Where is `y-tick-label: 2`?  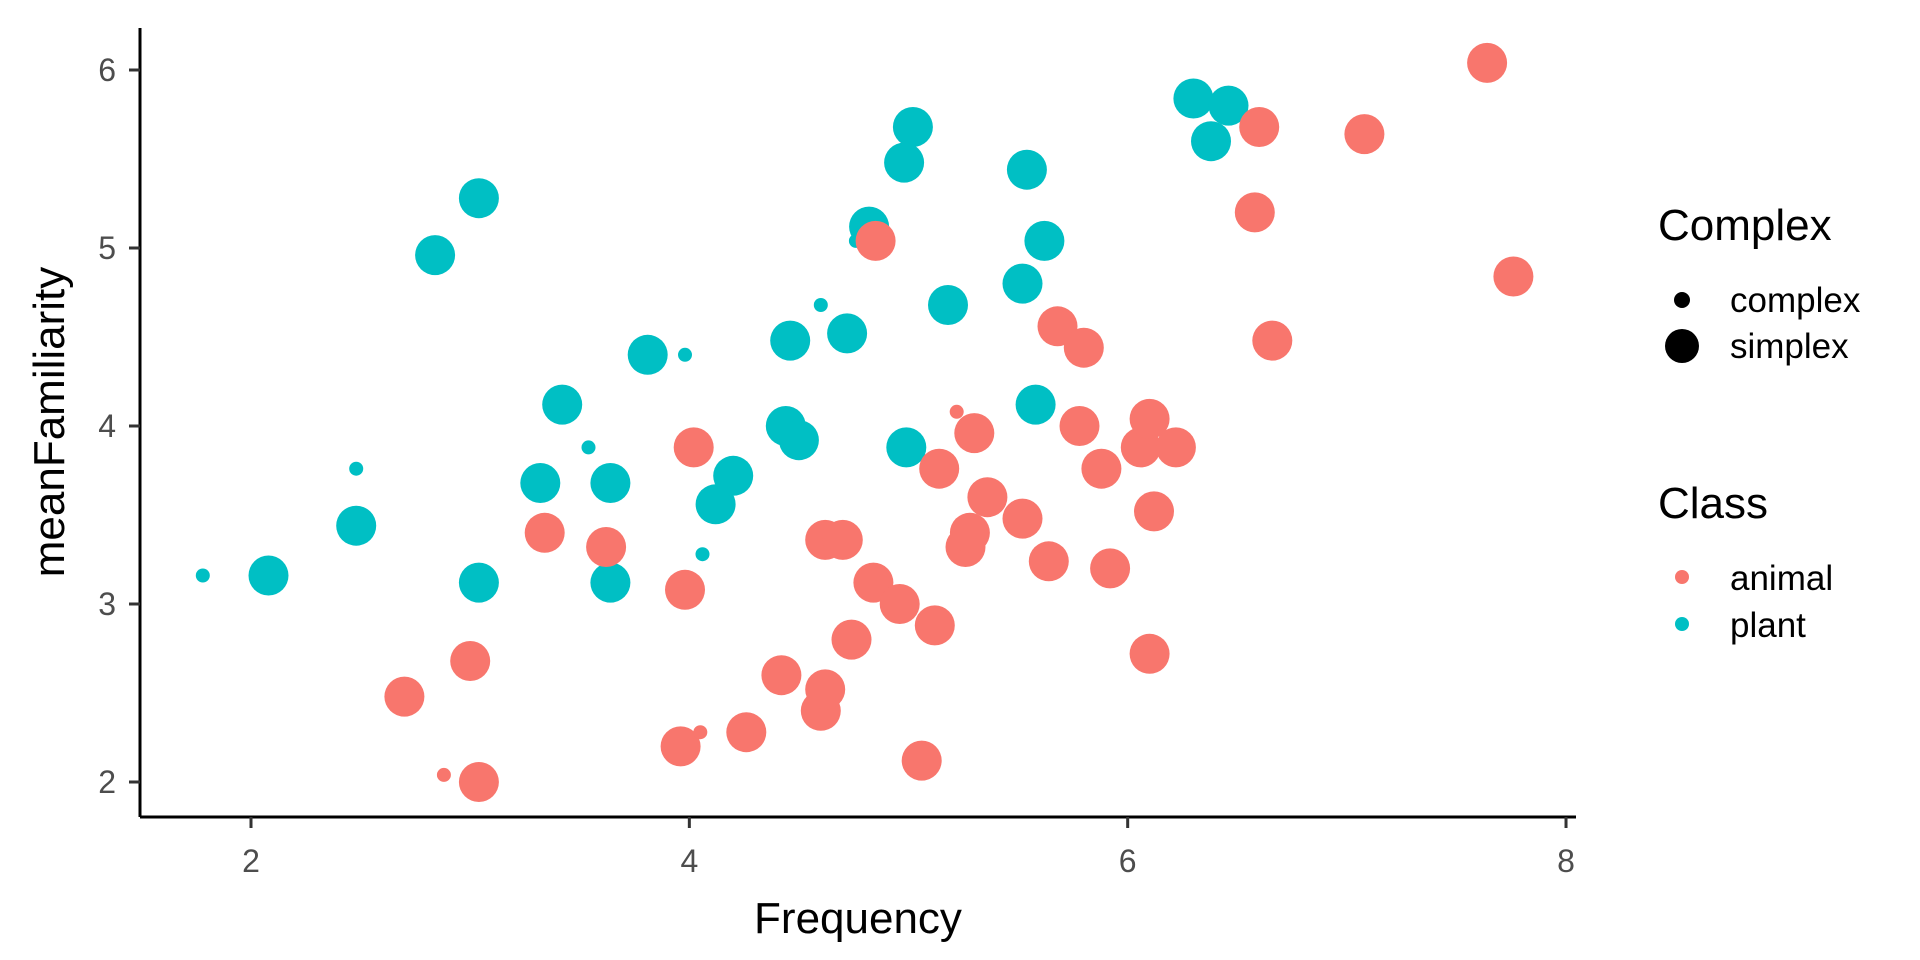 y-tick-label: 2 is located at coordinates (107, 782).